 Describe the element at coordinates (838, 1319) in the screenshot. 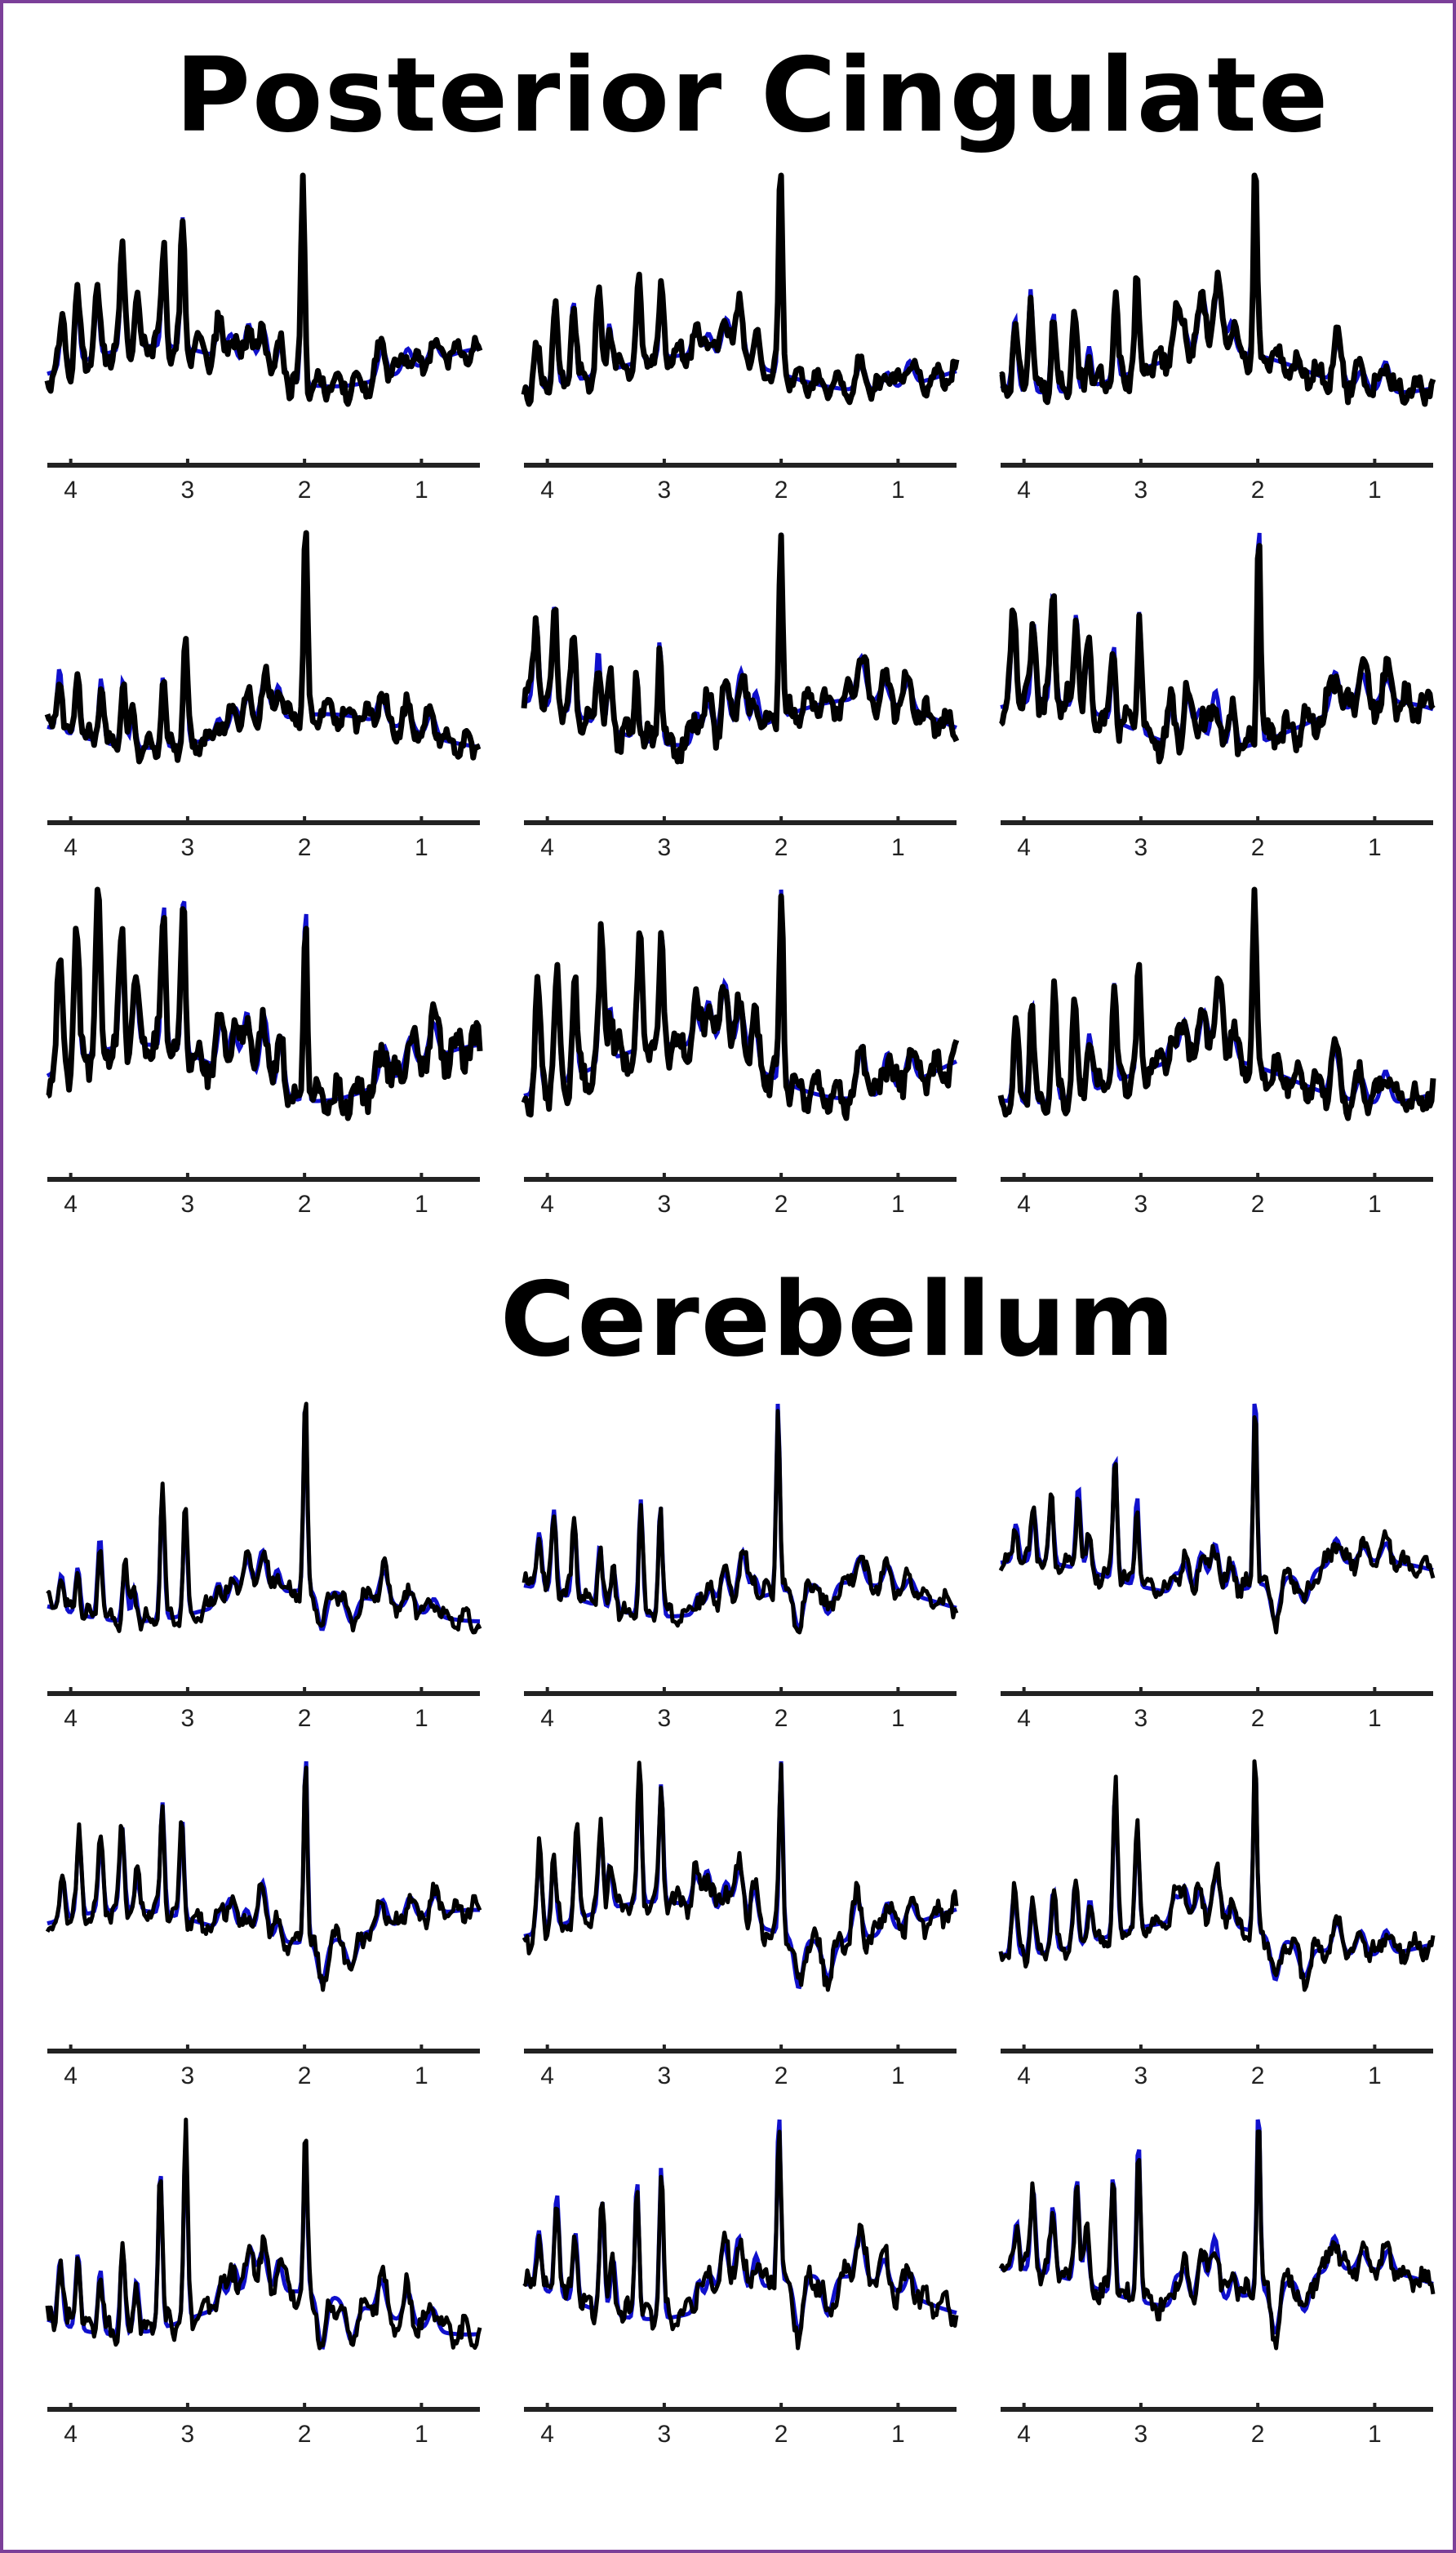

I see `section-title-cerebellum: Cerebellum` at that location.